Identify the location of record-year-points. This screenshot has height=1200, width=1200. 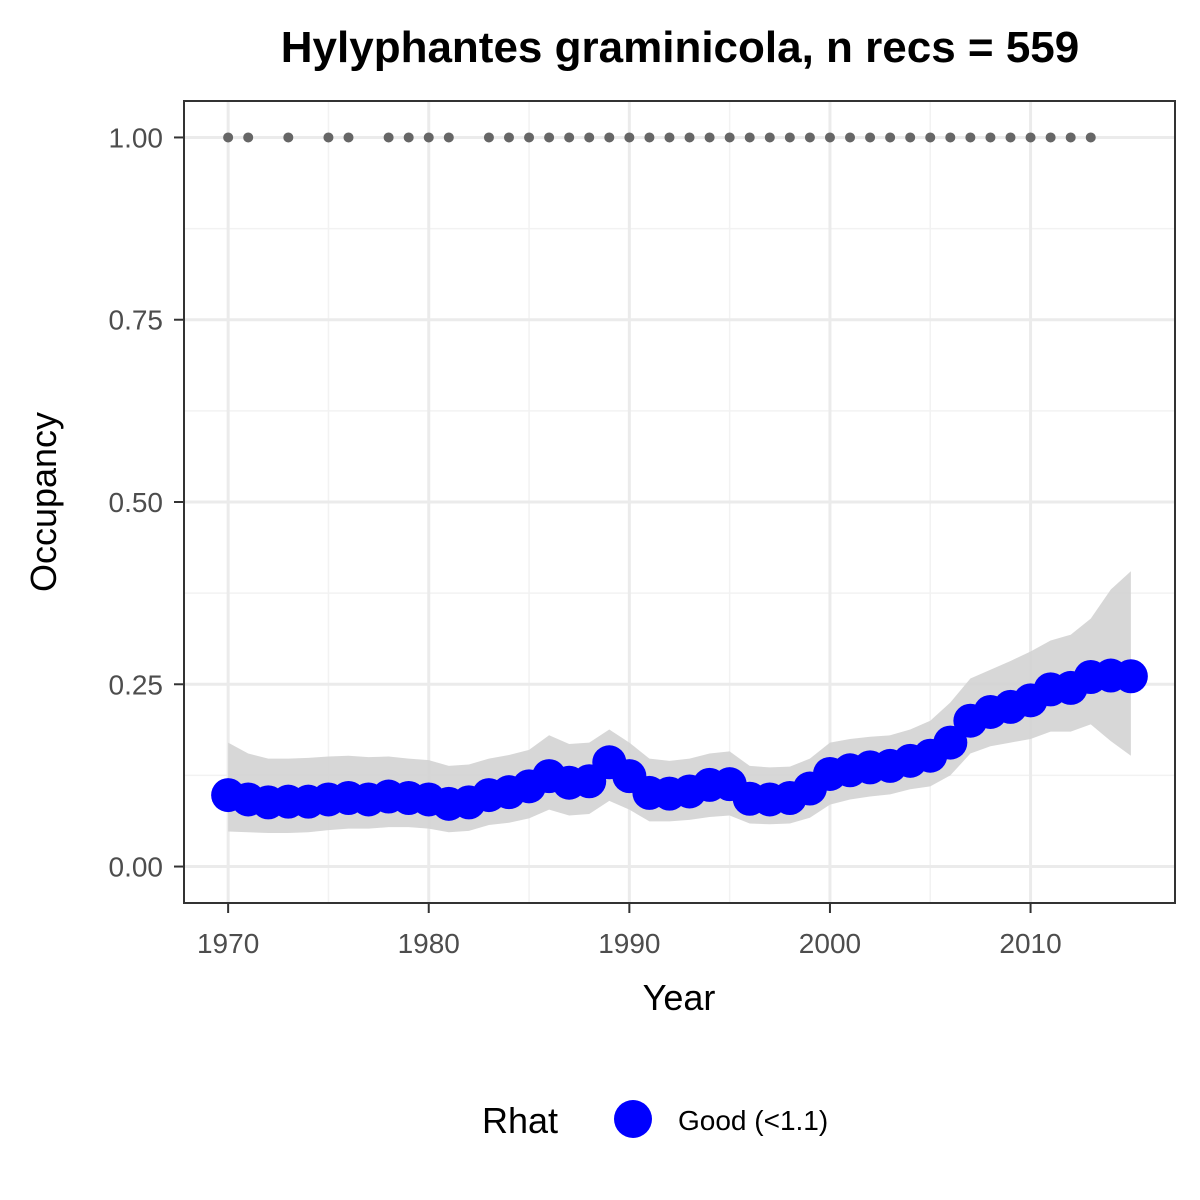
(659, 137).